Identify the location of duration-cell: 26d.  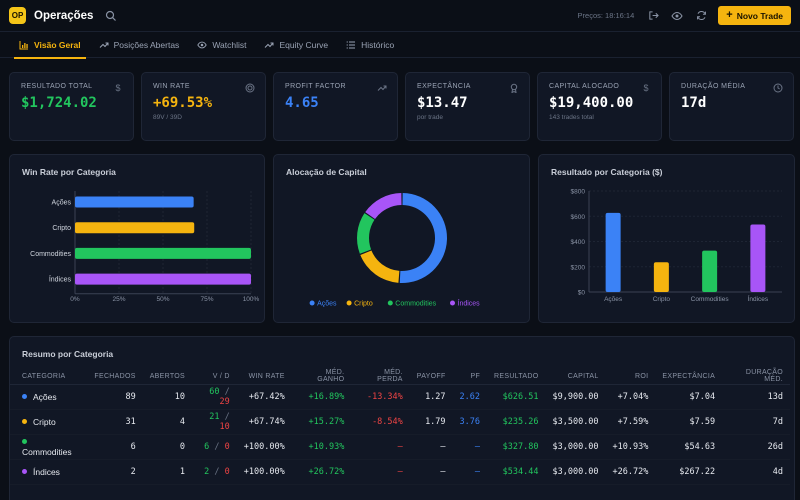
(756, 447).